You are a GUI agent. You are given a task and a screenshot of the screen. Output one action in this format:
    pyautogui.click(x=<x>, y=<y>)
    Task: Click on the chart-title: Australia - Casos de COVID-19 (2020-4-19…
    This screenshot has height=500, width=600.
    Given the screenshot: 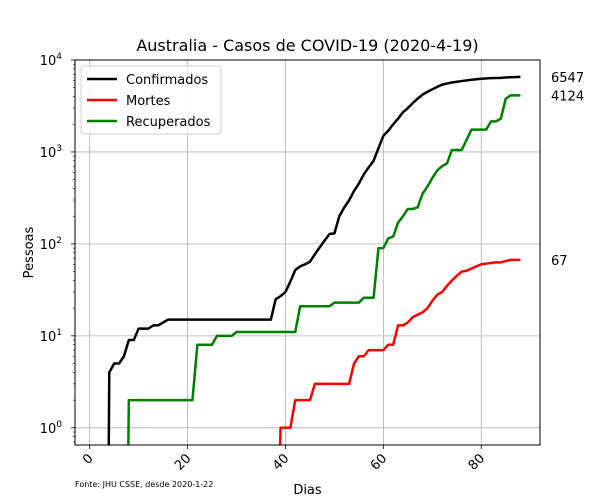 What is the action you would take?
    pyautogui.click(x=307, y=45)
    